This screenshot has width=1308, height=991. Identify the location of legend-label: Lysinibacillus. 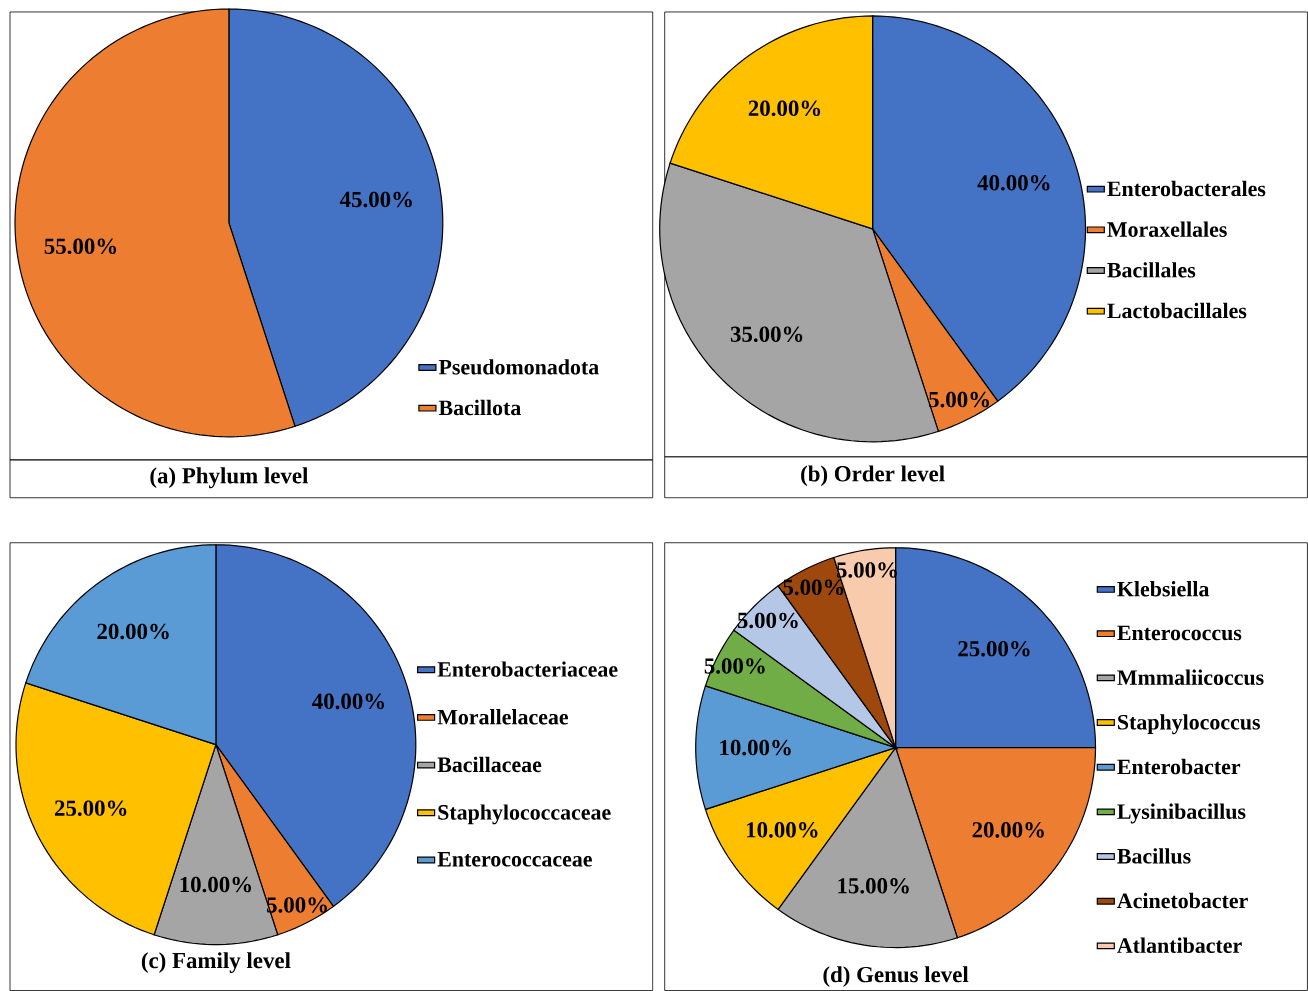
(1181, 813).